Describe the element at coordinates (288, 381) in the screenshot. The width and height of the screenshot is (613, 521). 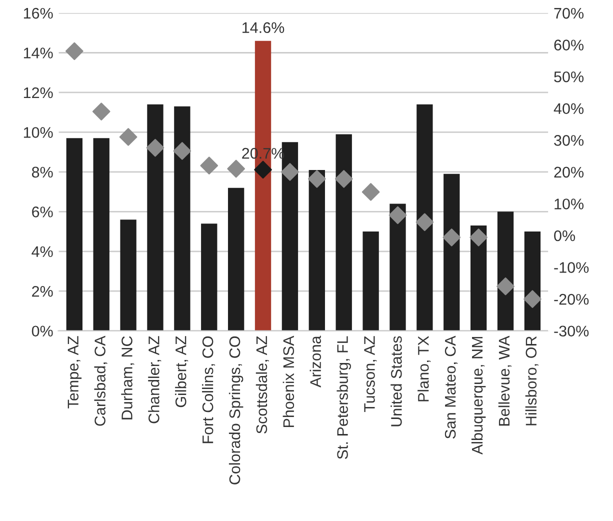
I see `x-tick-label: Phoenix MSA` at that location.